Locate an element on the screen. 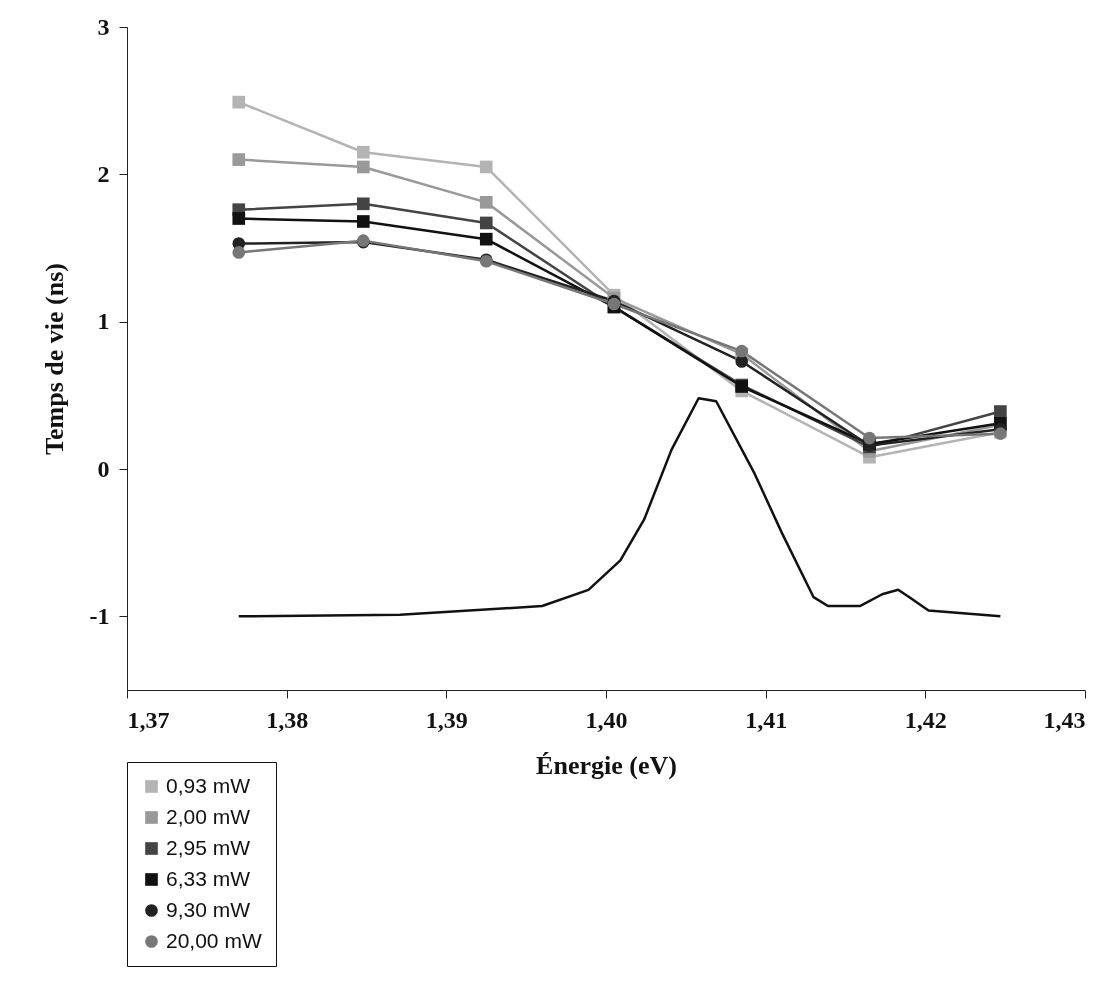  legend-label: 0,93 mW is located at coordinates (208, 785).